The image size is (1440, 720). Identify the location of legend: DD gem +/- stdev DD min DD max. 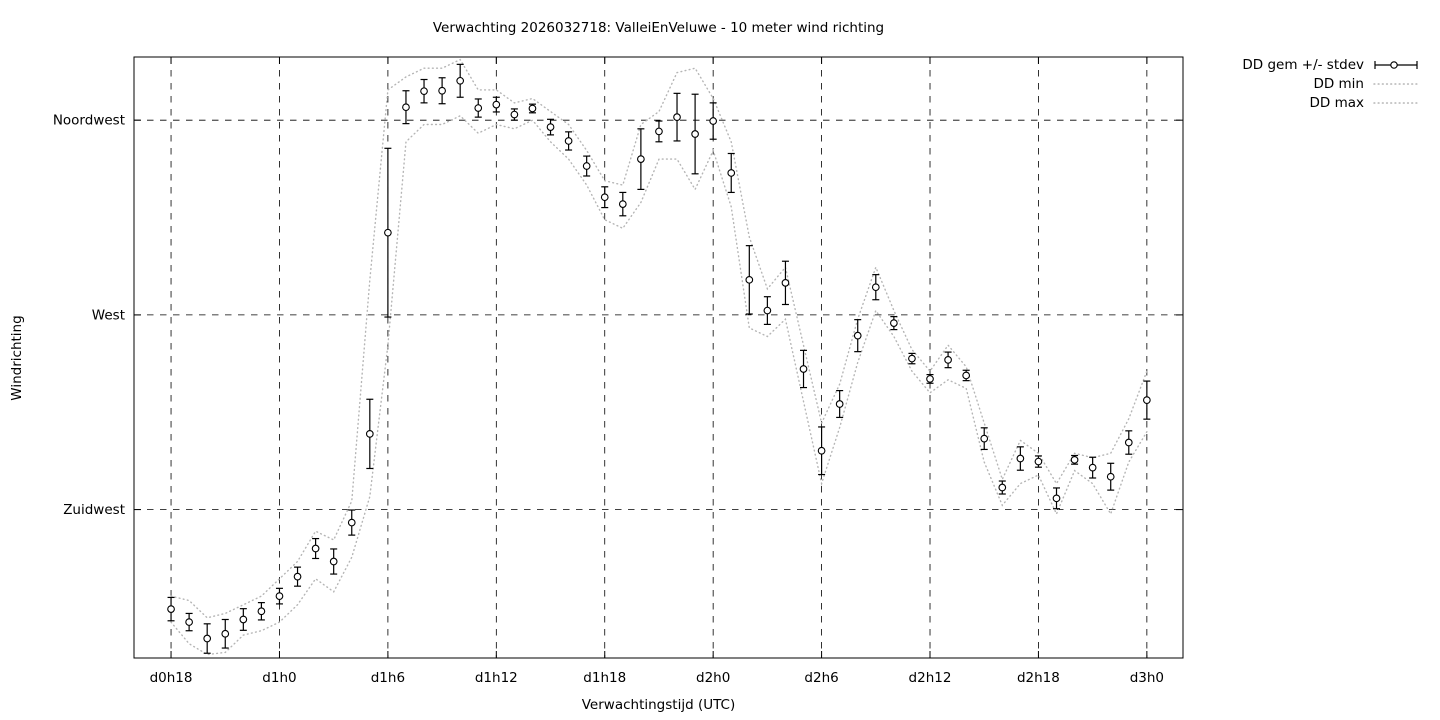
(1331, 83).